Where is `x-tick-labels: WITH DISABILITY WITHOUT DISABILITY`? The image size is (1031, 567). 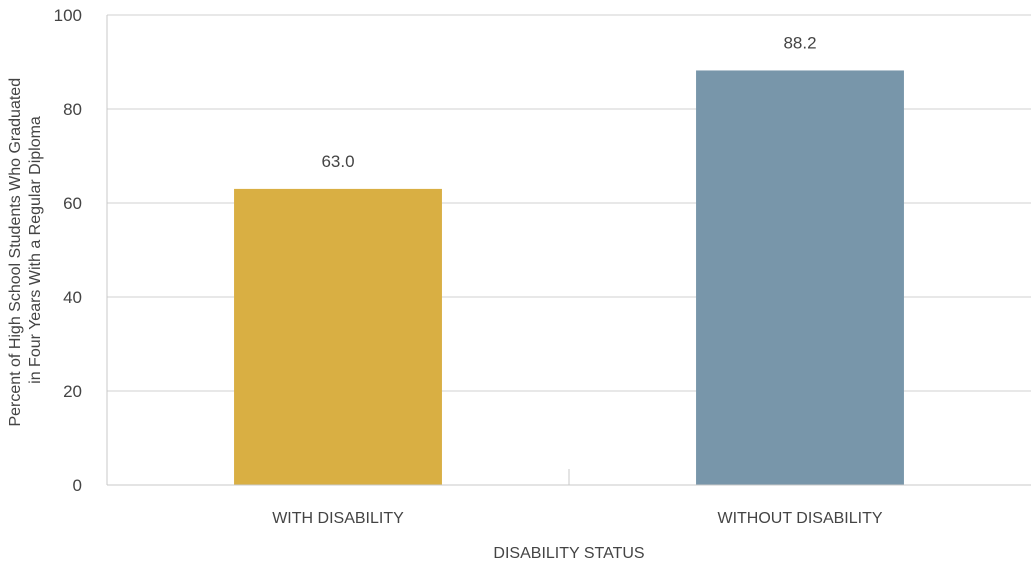
x-tick-labels: WITH DISABILITY WITHOUT DISABILITY is located at coordinates (577, 518).